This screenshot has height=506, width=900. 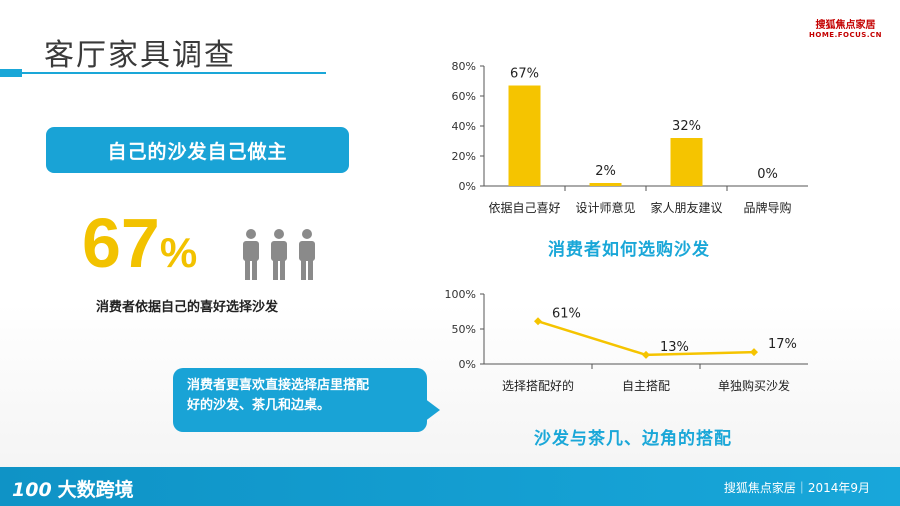 What do you see at coordinates (187, 307) in the screenshot?
I see `left-caption: 消费者依据自己的喜好选择沙发` at bounding box center [187, 307].